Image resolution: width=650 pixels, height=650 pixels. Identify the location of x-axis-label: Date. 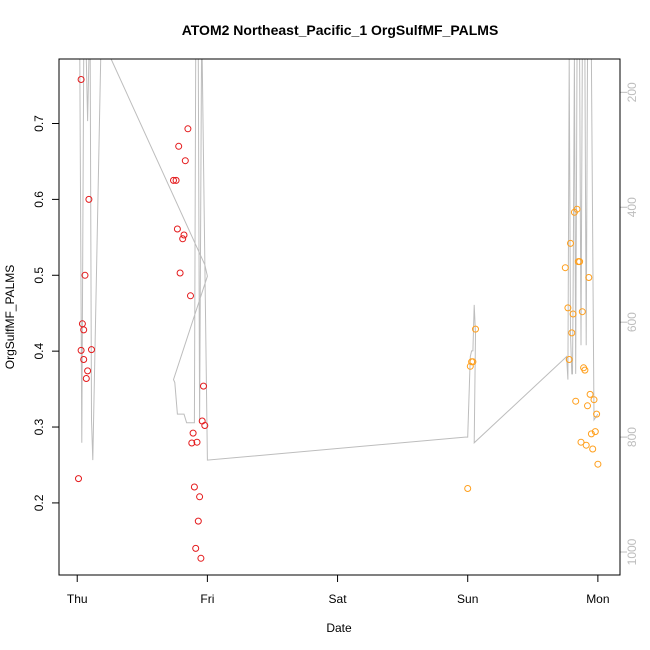
(339, 628).